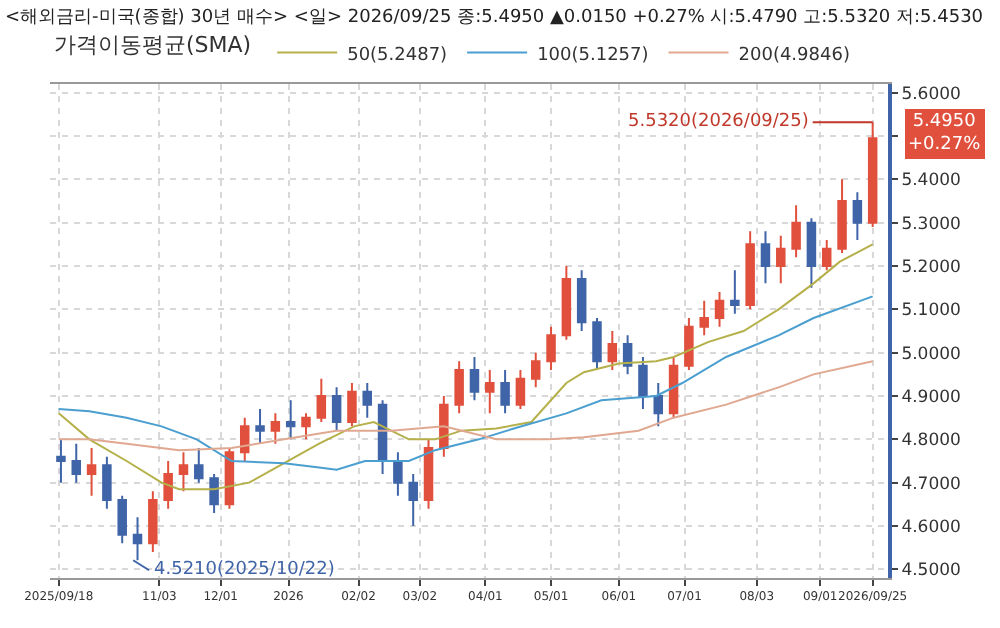 The height and width of the screenshot is (628, 1000). Describe the element at coordinates (931, 354) in the screenshot. I see `y-tick-label: 5.0000` at that location.